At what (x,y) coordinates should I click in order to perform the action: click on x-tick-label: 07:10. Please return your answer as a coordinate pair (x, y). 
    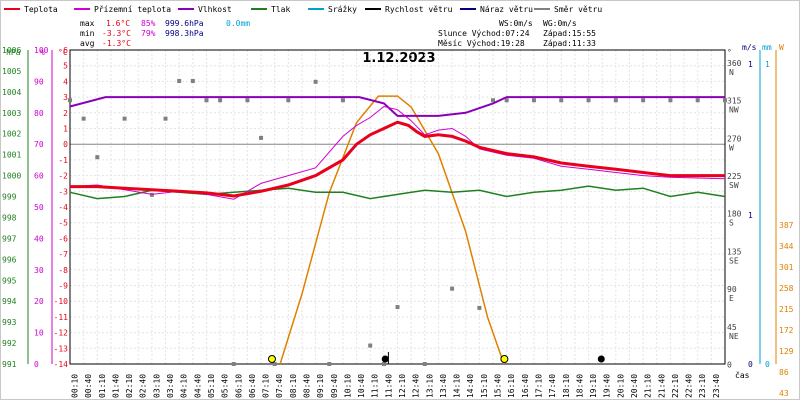
    Looking at the image, I should click on (266, 386).